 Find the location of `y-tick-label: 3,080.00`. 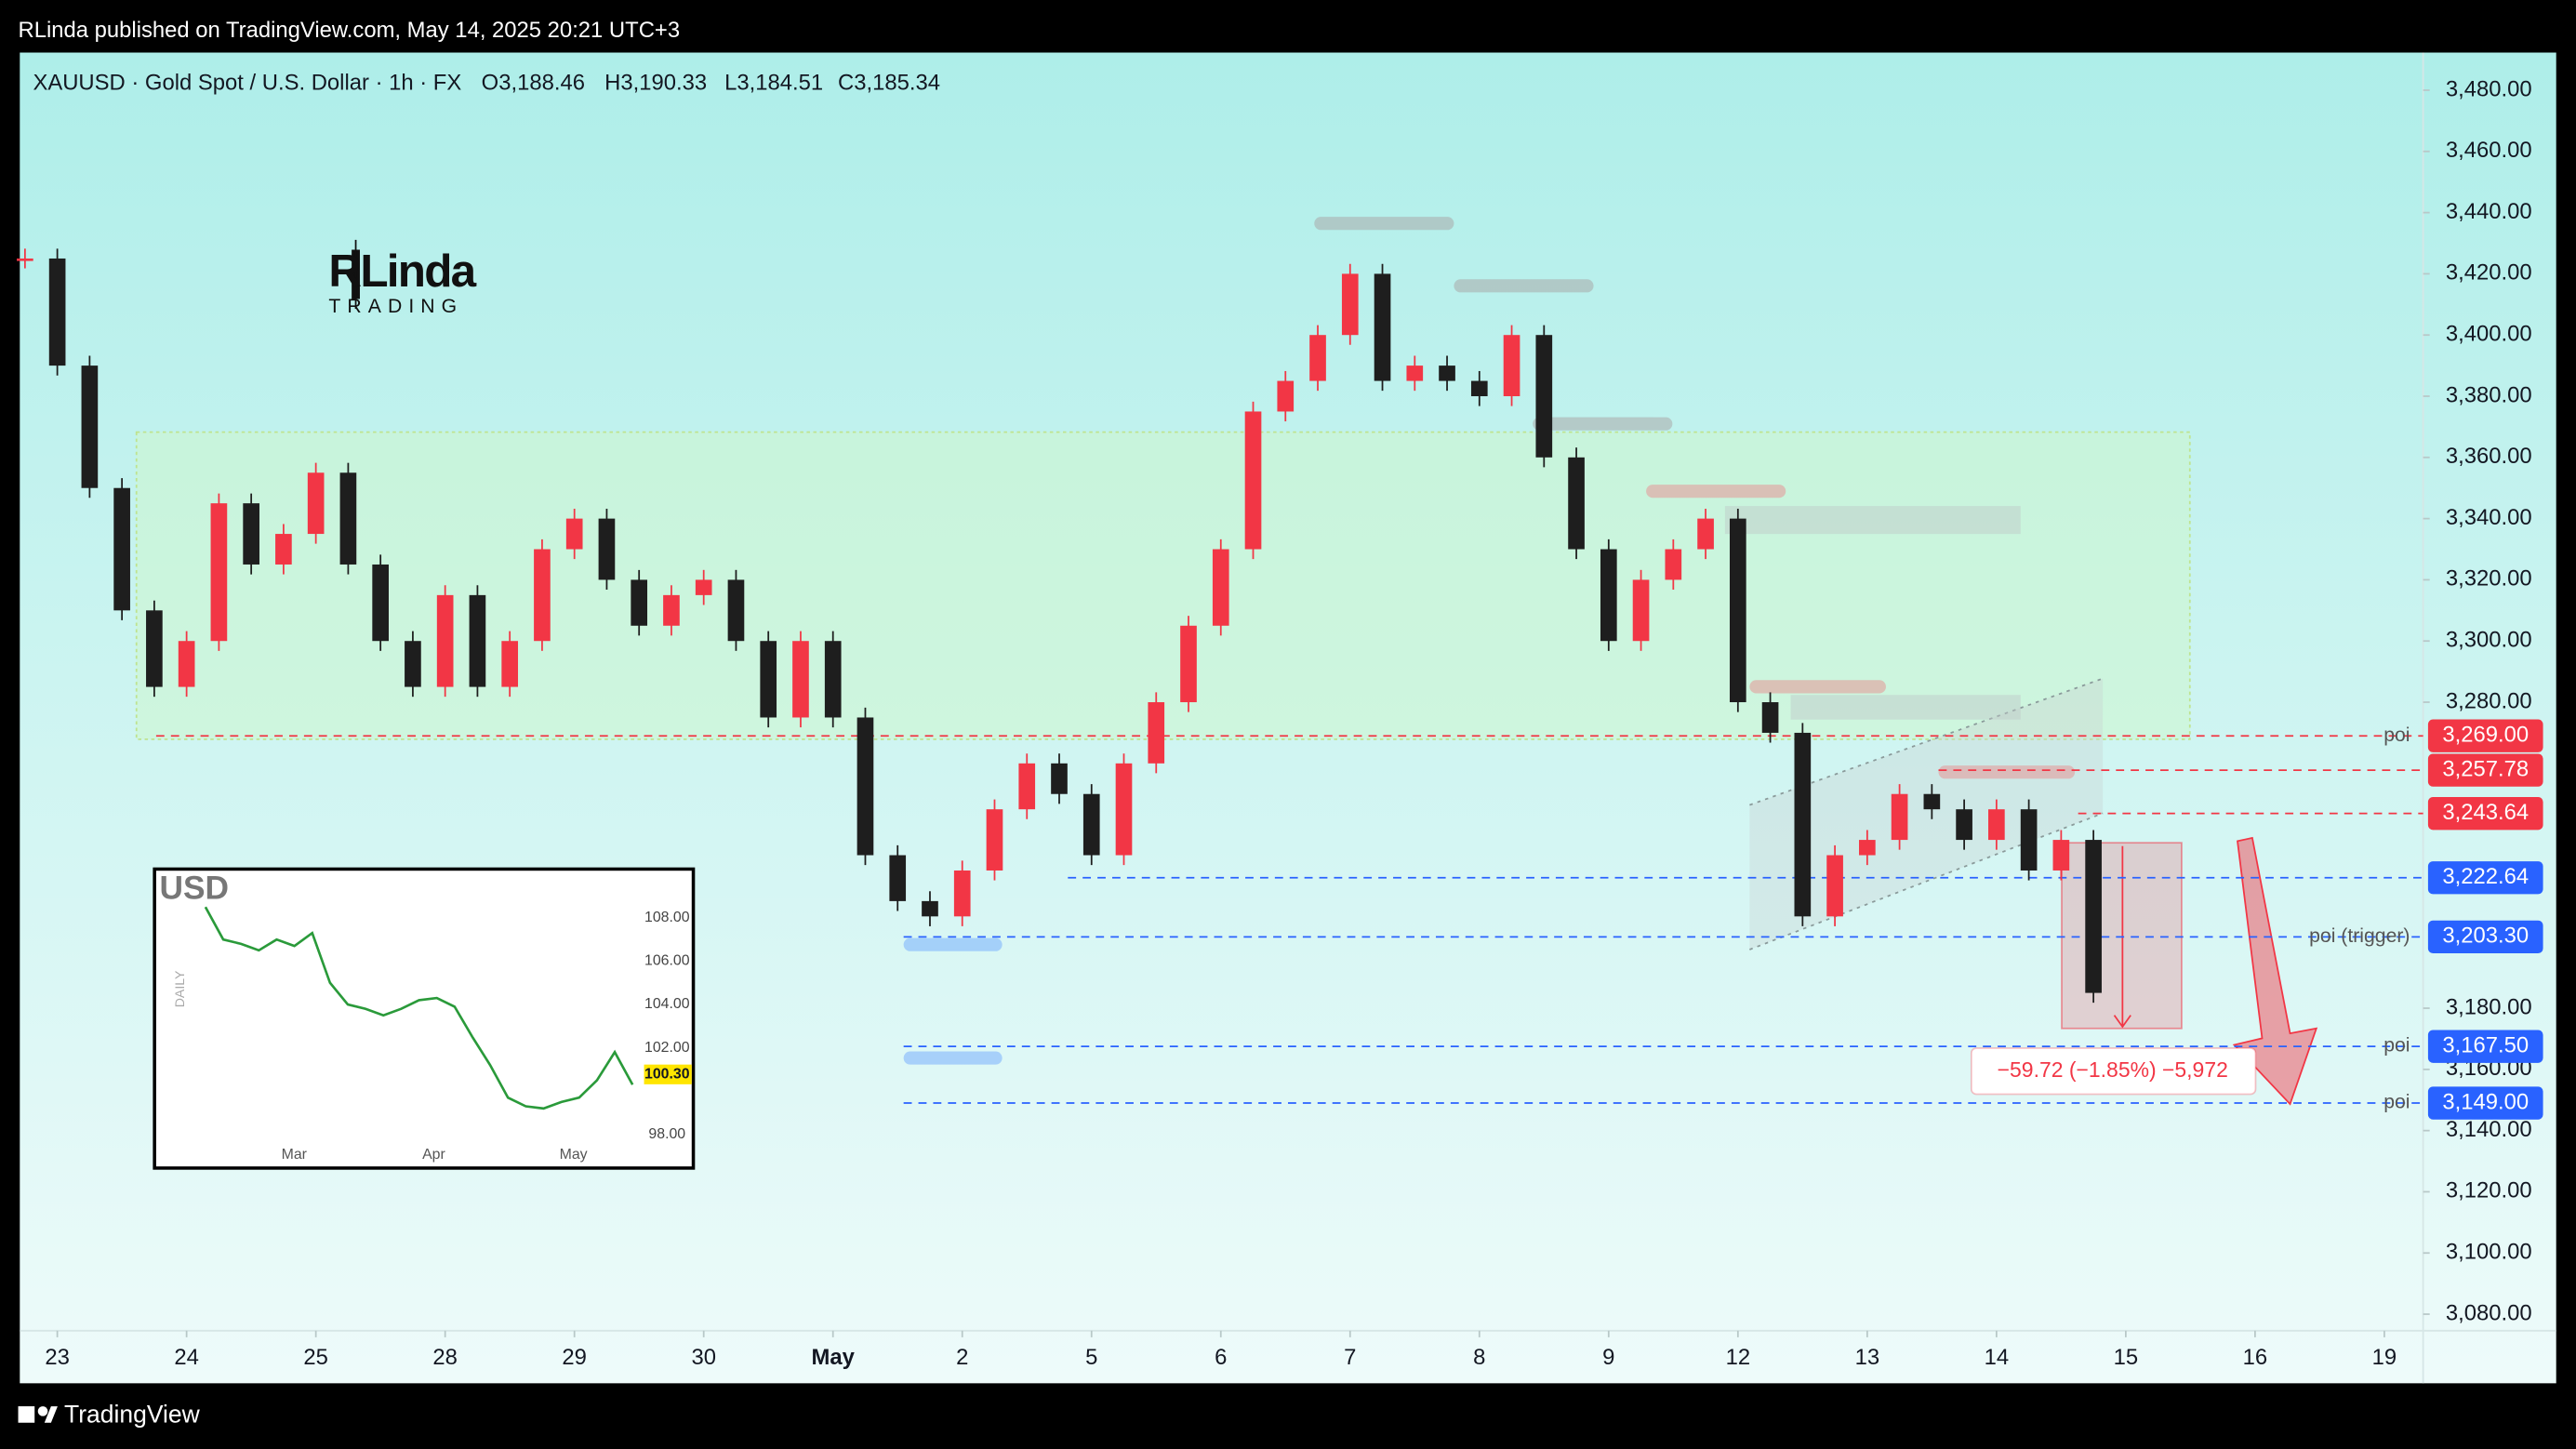

y-tick-label: 3,080.00 is located at coordinates (2489, 1313).